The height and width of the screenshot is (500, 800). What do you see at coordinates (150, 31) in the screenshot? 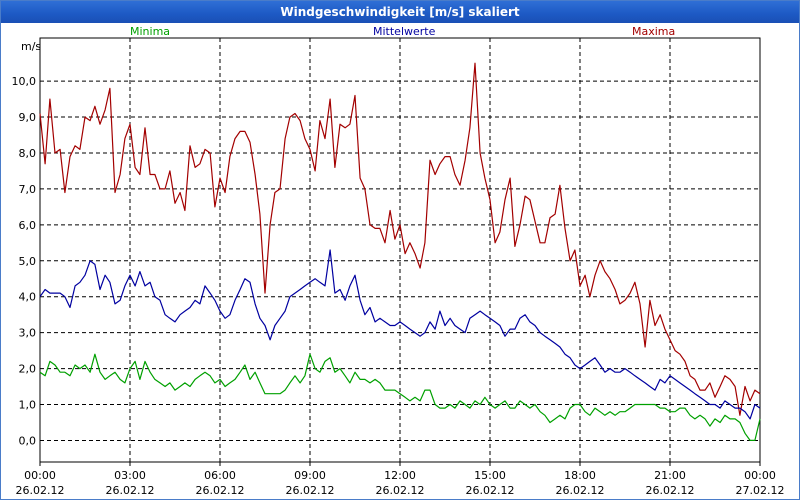
I see `legend-minima: Minima` at bounding box center [150, 31].